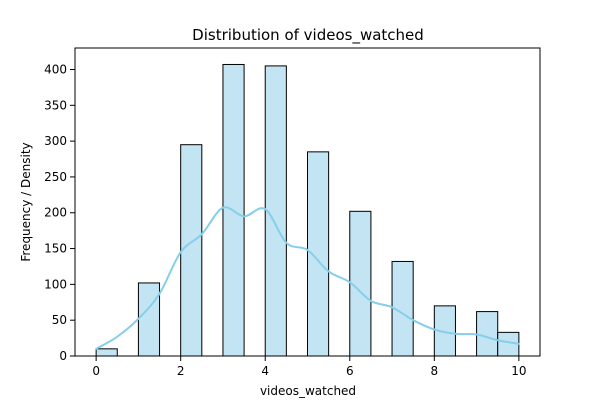 The image size is (600, 400). Describe the element at coordinates (55, 105) in the screenshot. I see `y-tick-label: 350` at that location.